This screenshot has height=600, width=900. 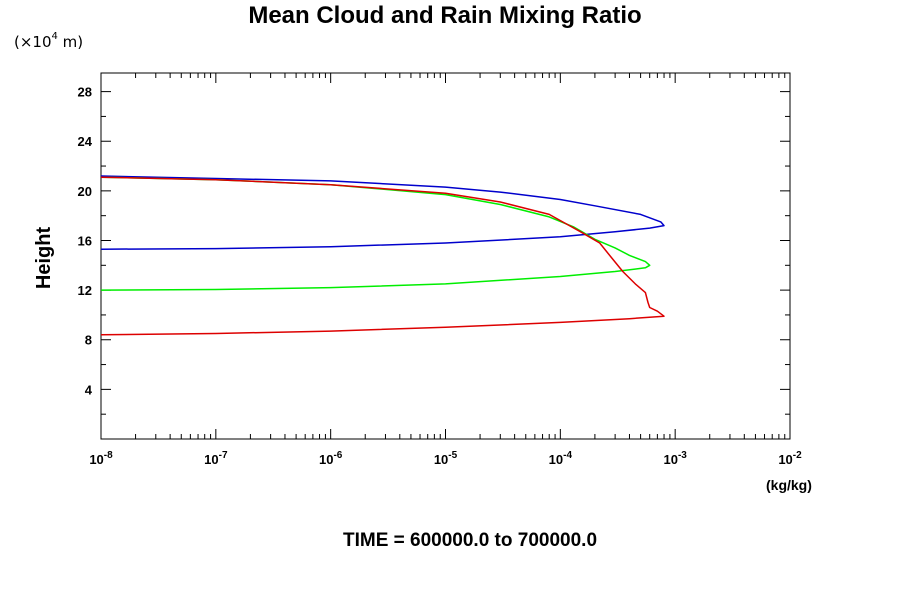 What do you see at coordinates (44, 258) in the screenshot?
I see `y-axis-label: Height` at bounding box center [44, 258].